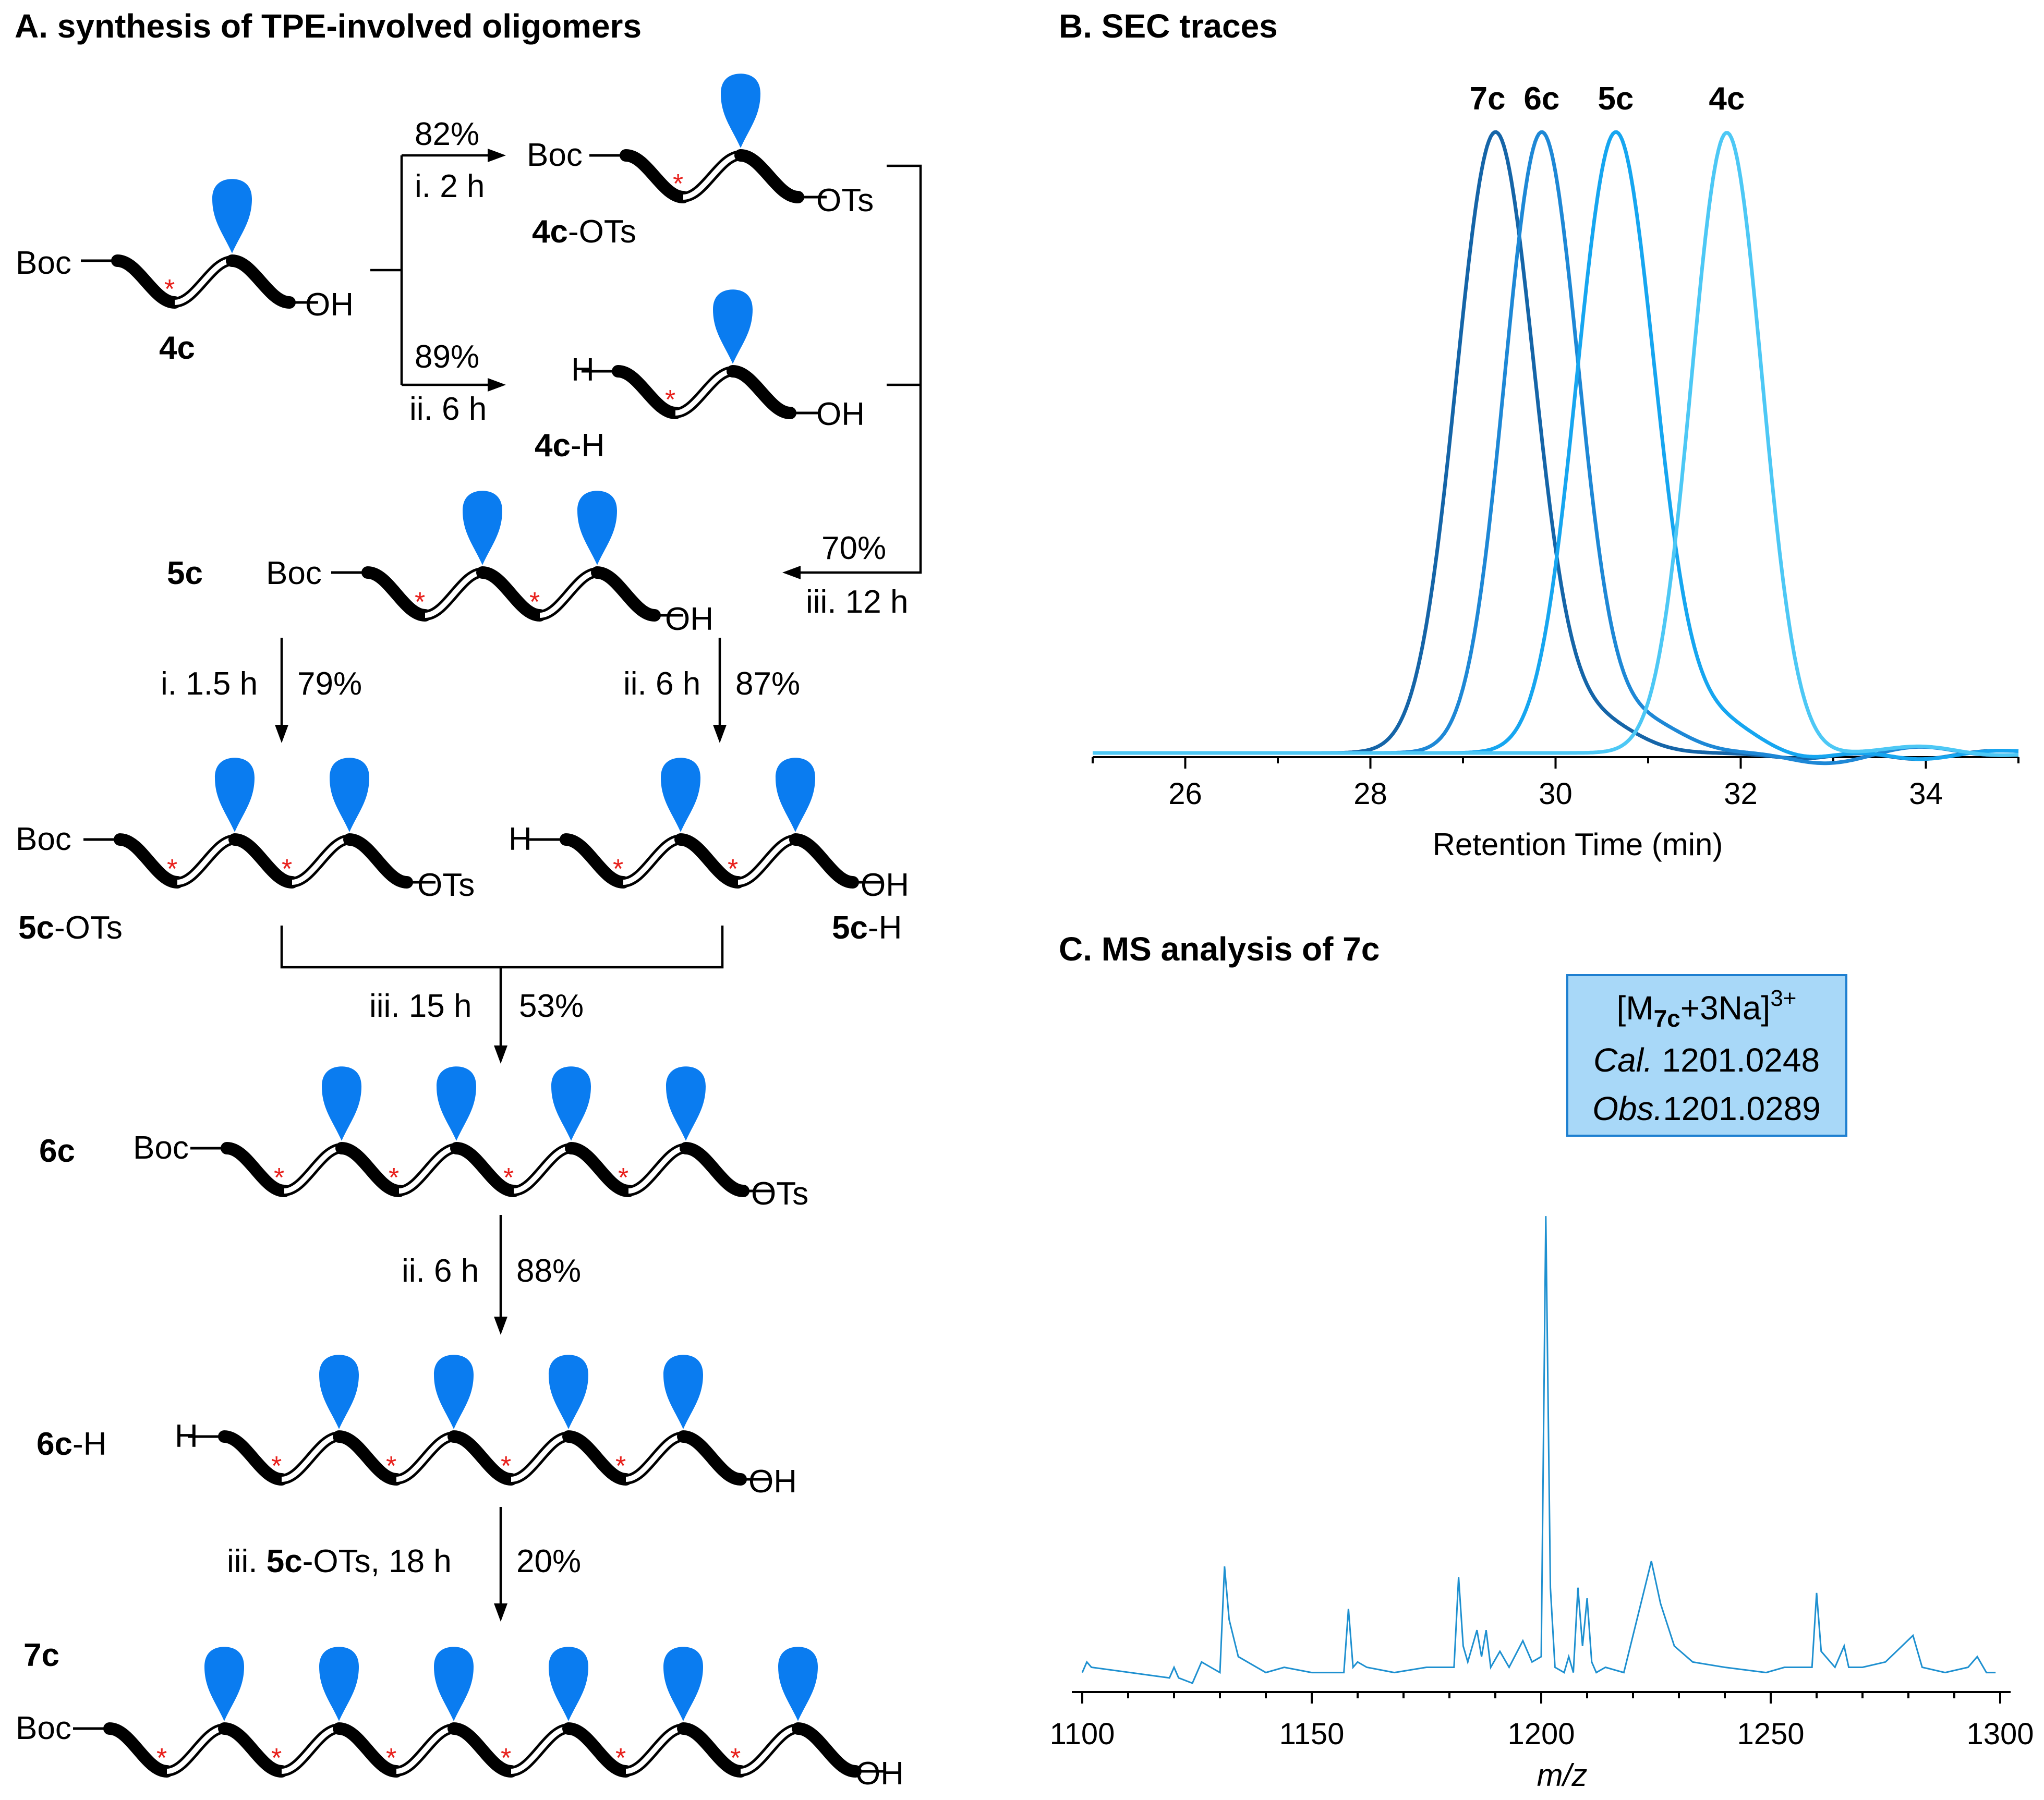  Describe the element at coordinates (177, 348) in the screenshot. I see `4c-label: 4c` at that location.